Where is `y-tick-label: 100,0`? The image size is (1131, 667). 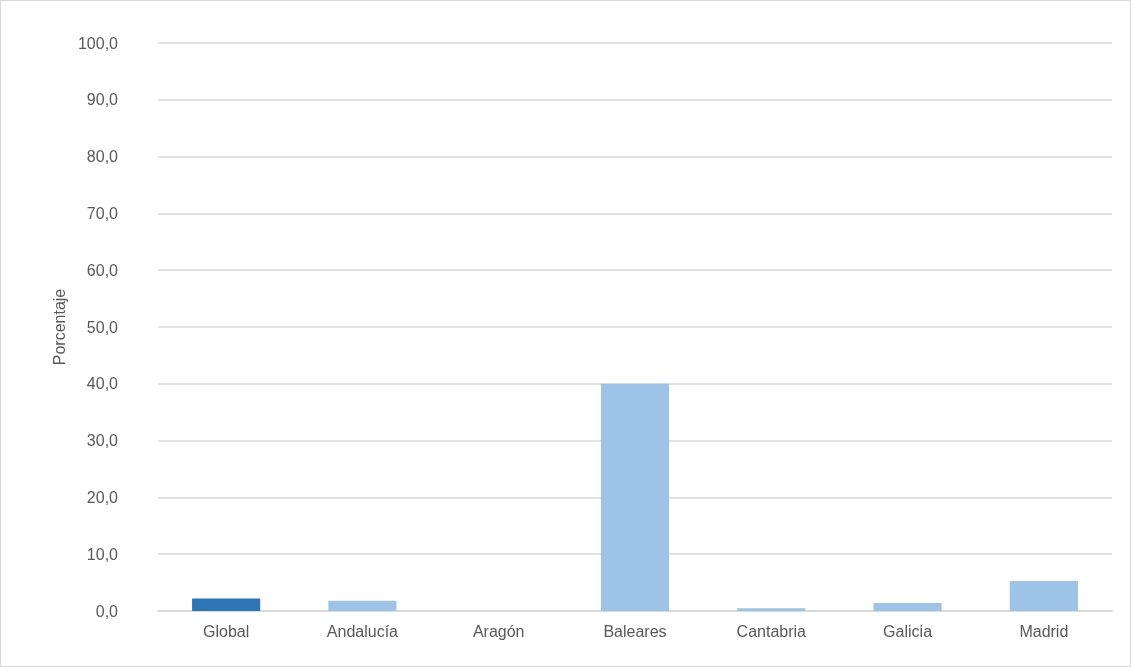 y-tick-label: 100,0 is located at coordinates (98, 43).